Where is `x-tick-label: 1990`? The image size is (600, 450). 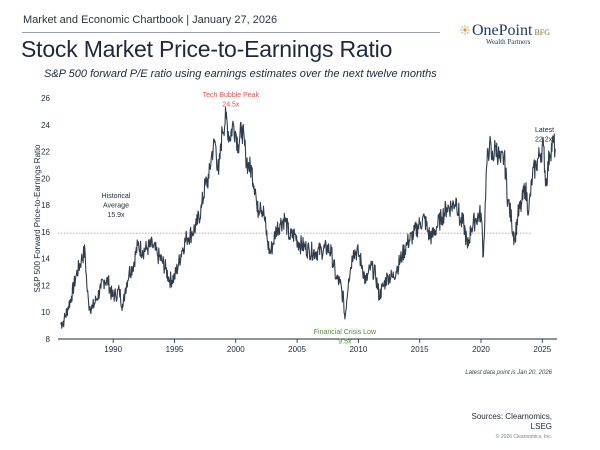
x-tick-label: 1990 is located at coordinates (113, 349).